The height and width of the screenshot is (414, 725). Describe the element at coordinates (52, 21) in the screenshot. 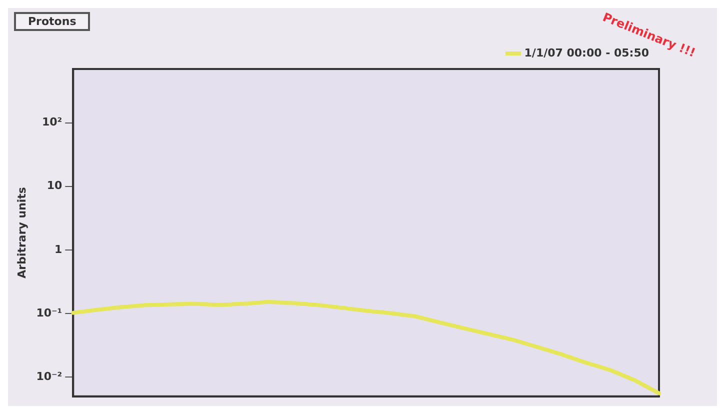

I see `chart-title: Protons` at that location.